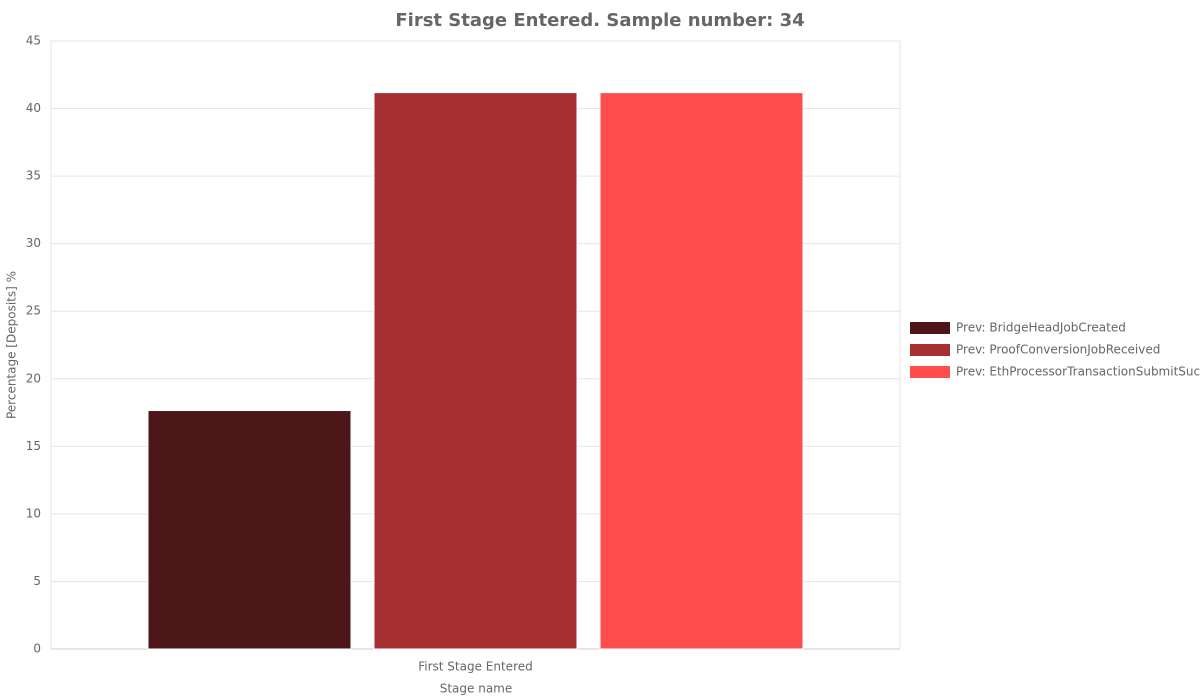 This screenshot has height=700, width=1200. I want to click on y-tick-label: 10, so click(33, 513).